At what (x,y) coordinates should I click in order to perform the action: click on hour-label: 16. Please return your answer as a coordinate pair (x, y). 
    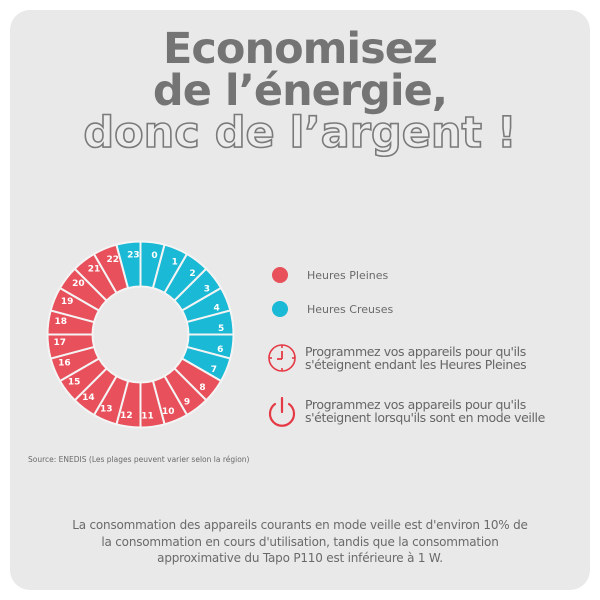
    Looking at the image, I should click on (64, 364).